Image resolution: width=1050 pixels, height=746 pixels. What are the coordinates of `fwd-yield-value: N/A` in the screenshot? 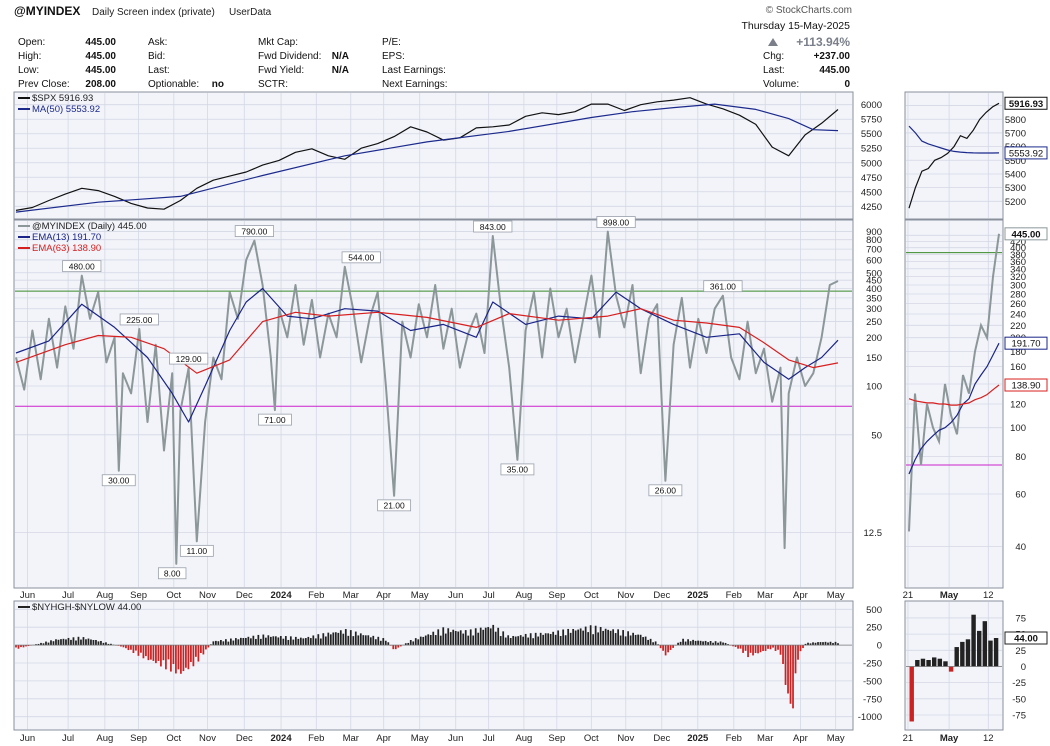 It's located at (340, 70).